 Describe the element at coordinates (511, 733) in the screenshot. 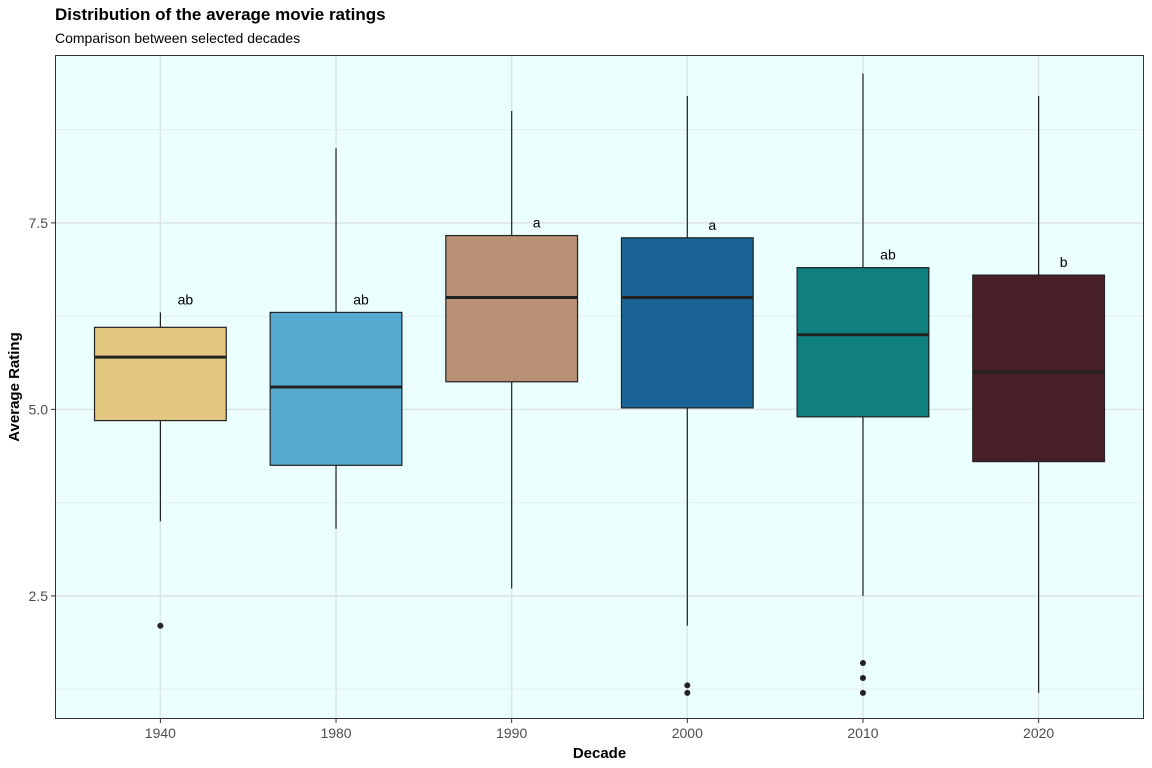

I see `x-tick-label: 1990` at that location.